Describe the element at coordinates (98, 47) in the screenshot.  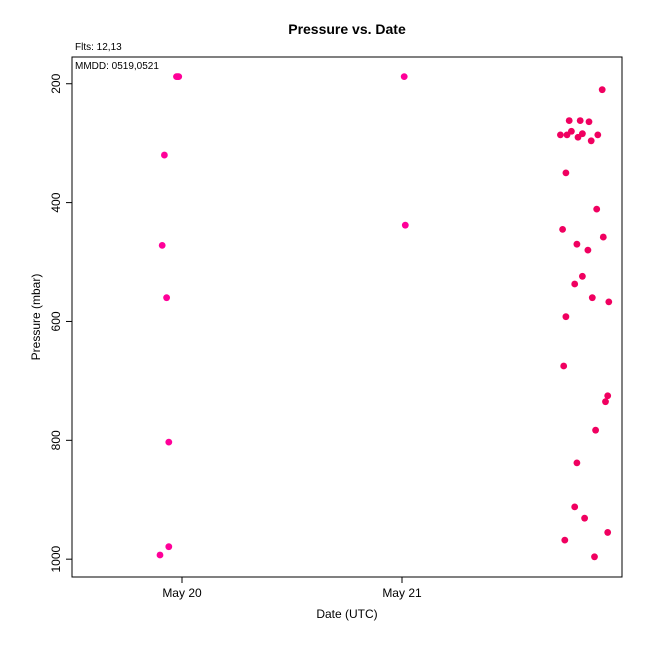
I see `flights-annotation: Flts: 12,13` at that location.